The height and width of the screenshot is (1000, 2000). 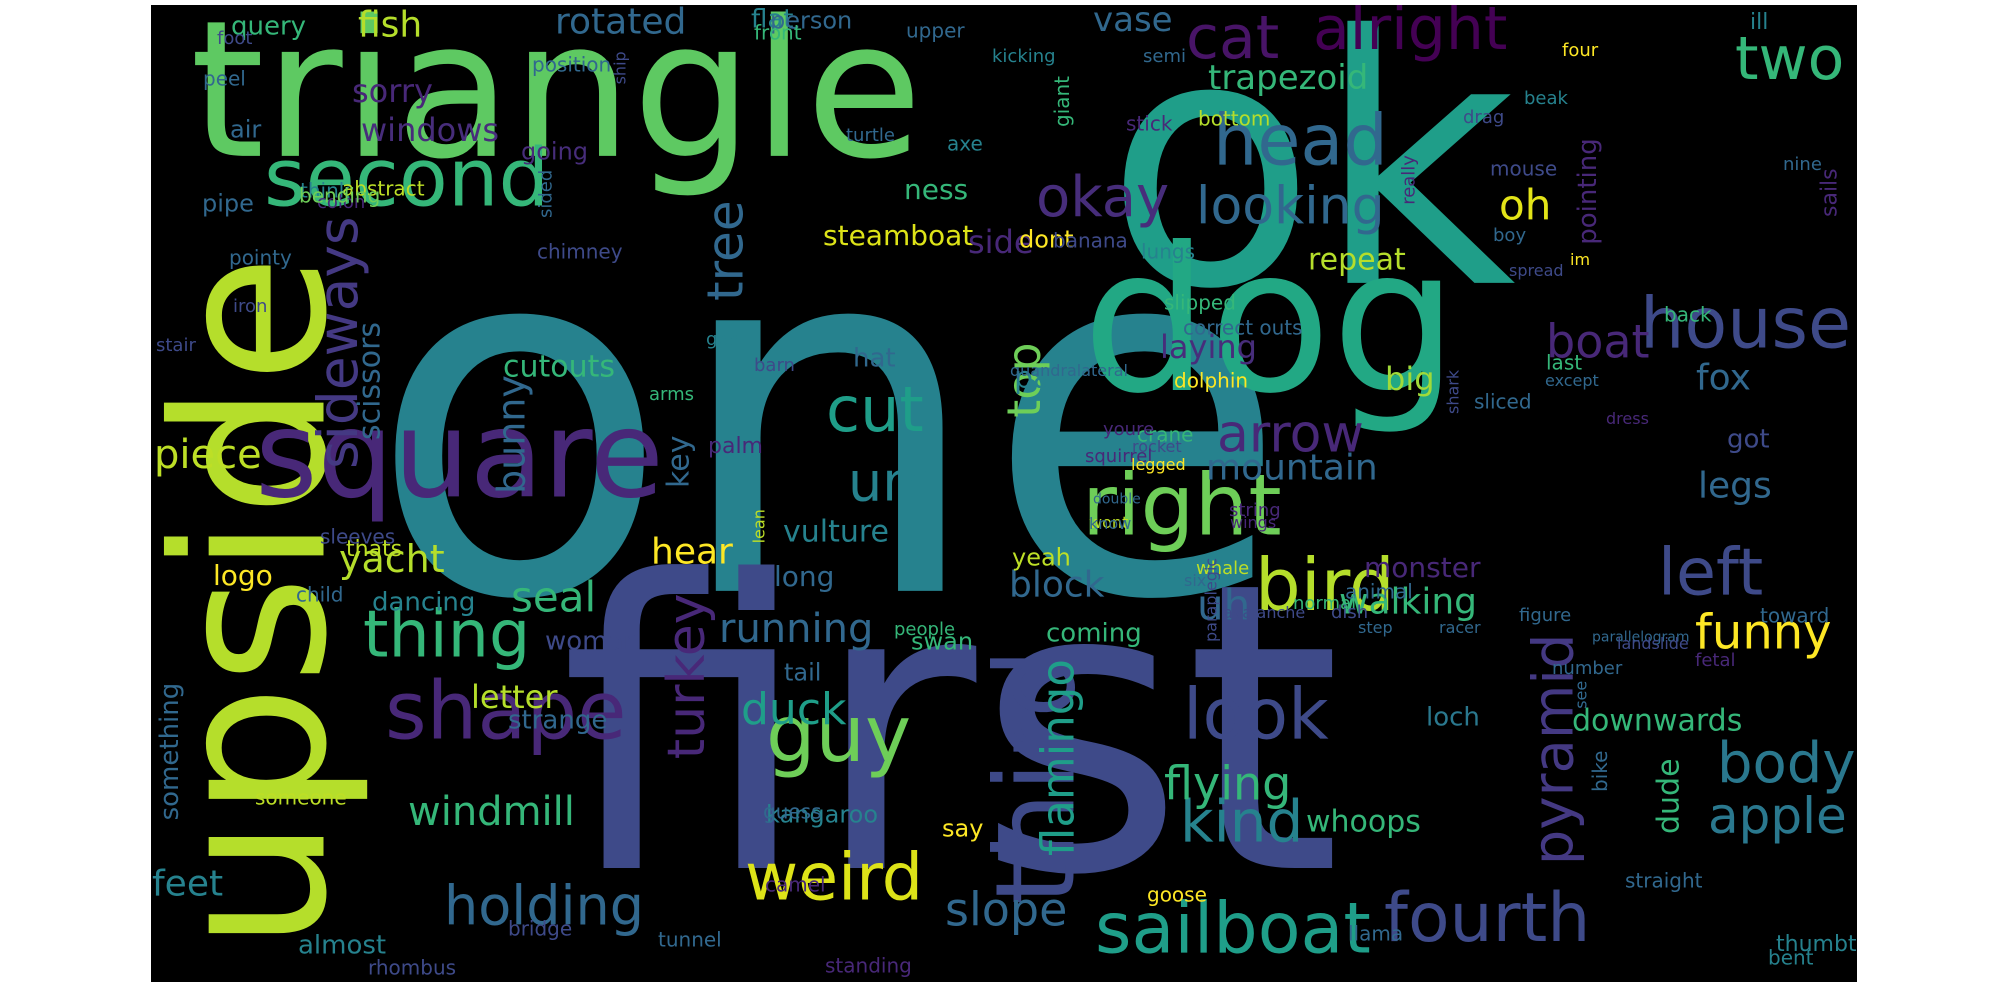 I want to click on word-arms: arms, so click(x=671, y=394).